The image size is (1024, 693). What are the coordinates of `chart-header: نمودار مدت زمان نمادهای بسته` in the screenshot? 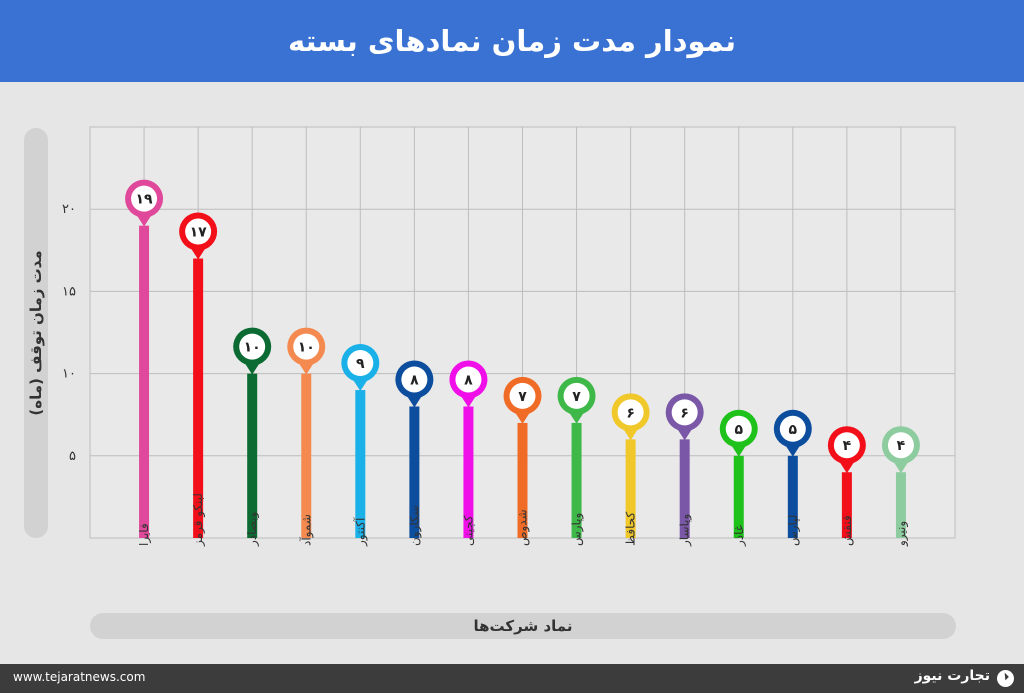 It's located at (512, 41).